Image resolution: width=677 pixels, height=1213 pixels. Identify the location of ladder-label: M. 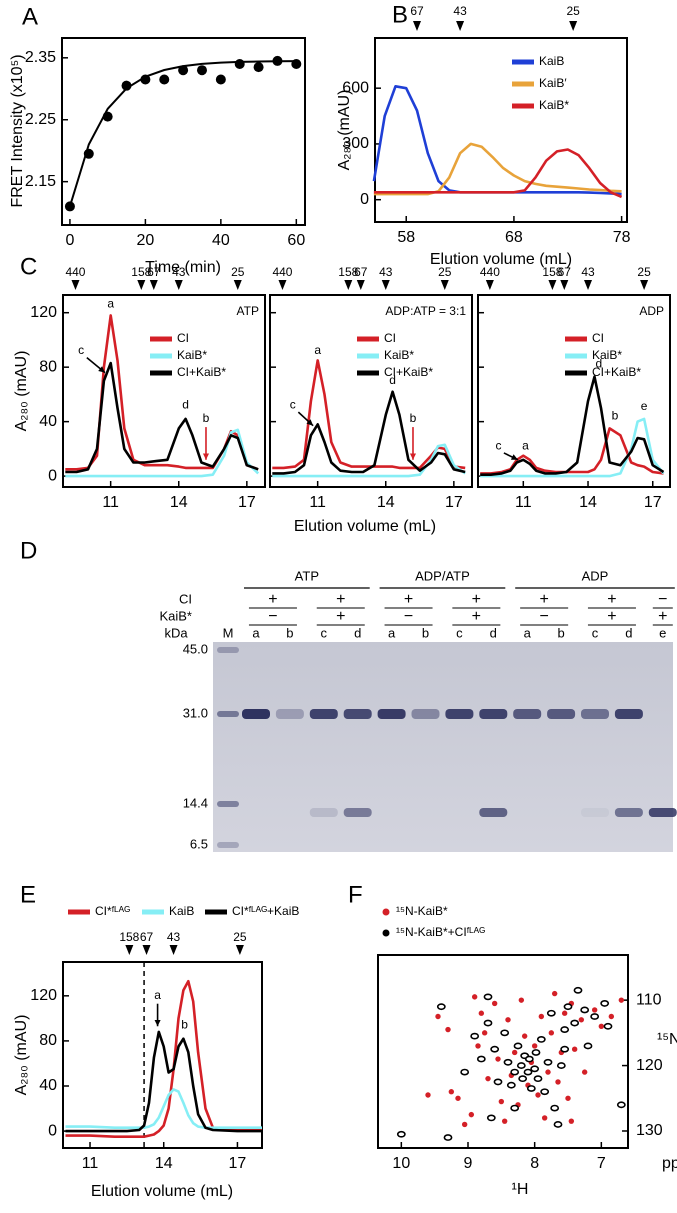
(228, 632).